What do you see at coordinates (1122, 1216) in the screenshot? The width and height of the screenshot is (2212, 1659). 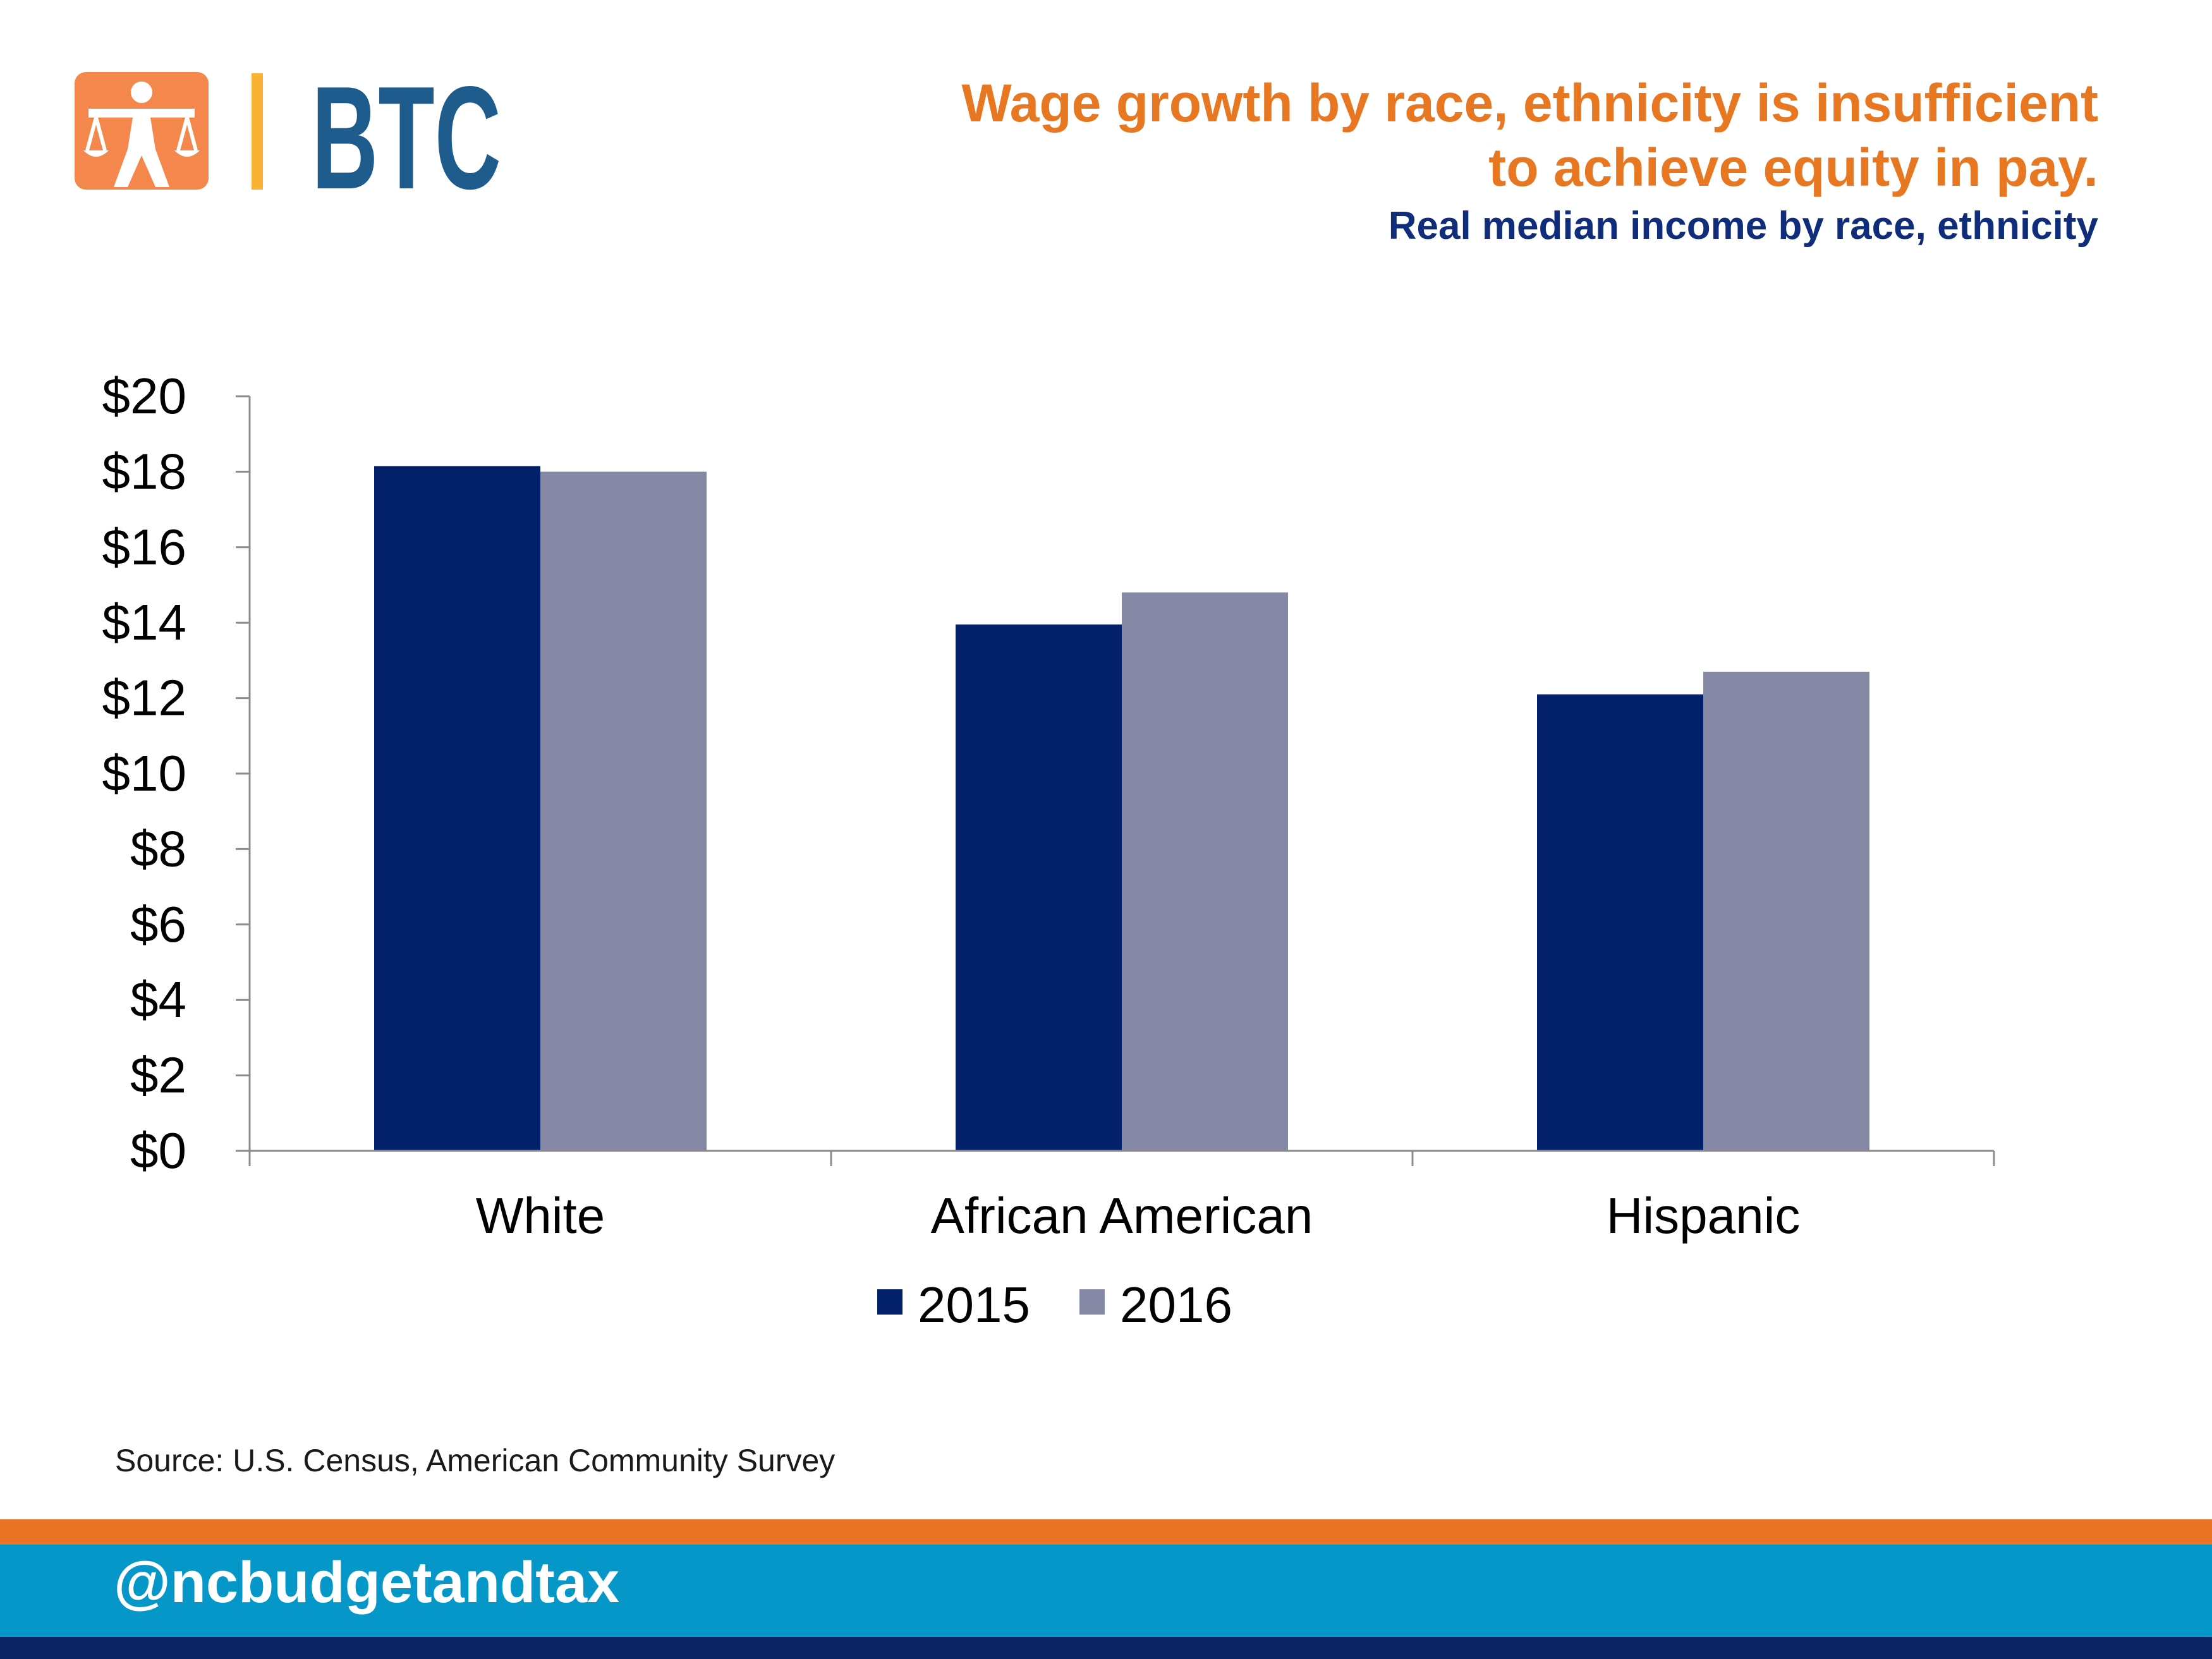 I see `x-tick-label: African American` at bounding box center [1122, 1216].